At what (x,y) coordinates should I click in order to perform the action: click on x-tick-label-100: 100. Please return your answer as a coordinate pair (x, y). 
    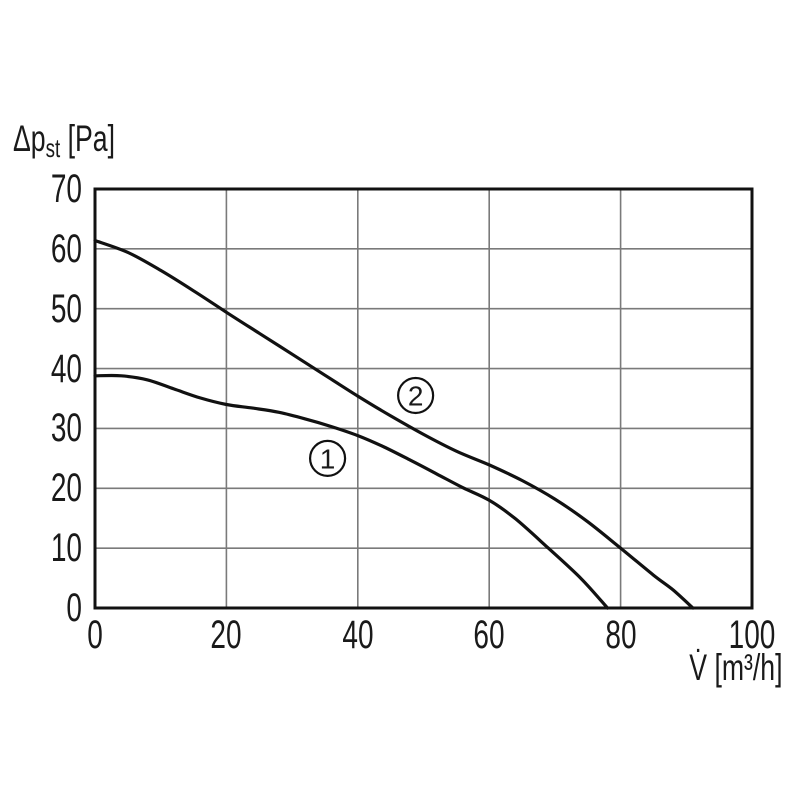
    Looking at the image, I should click on (752, 635).